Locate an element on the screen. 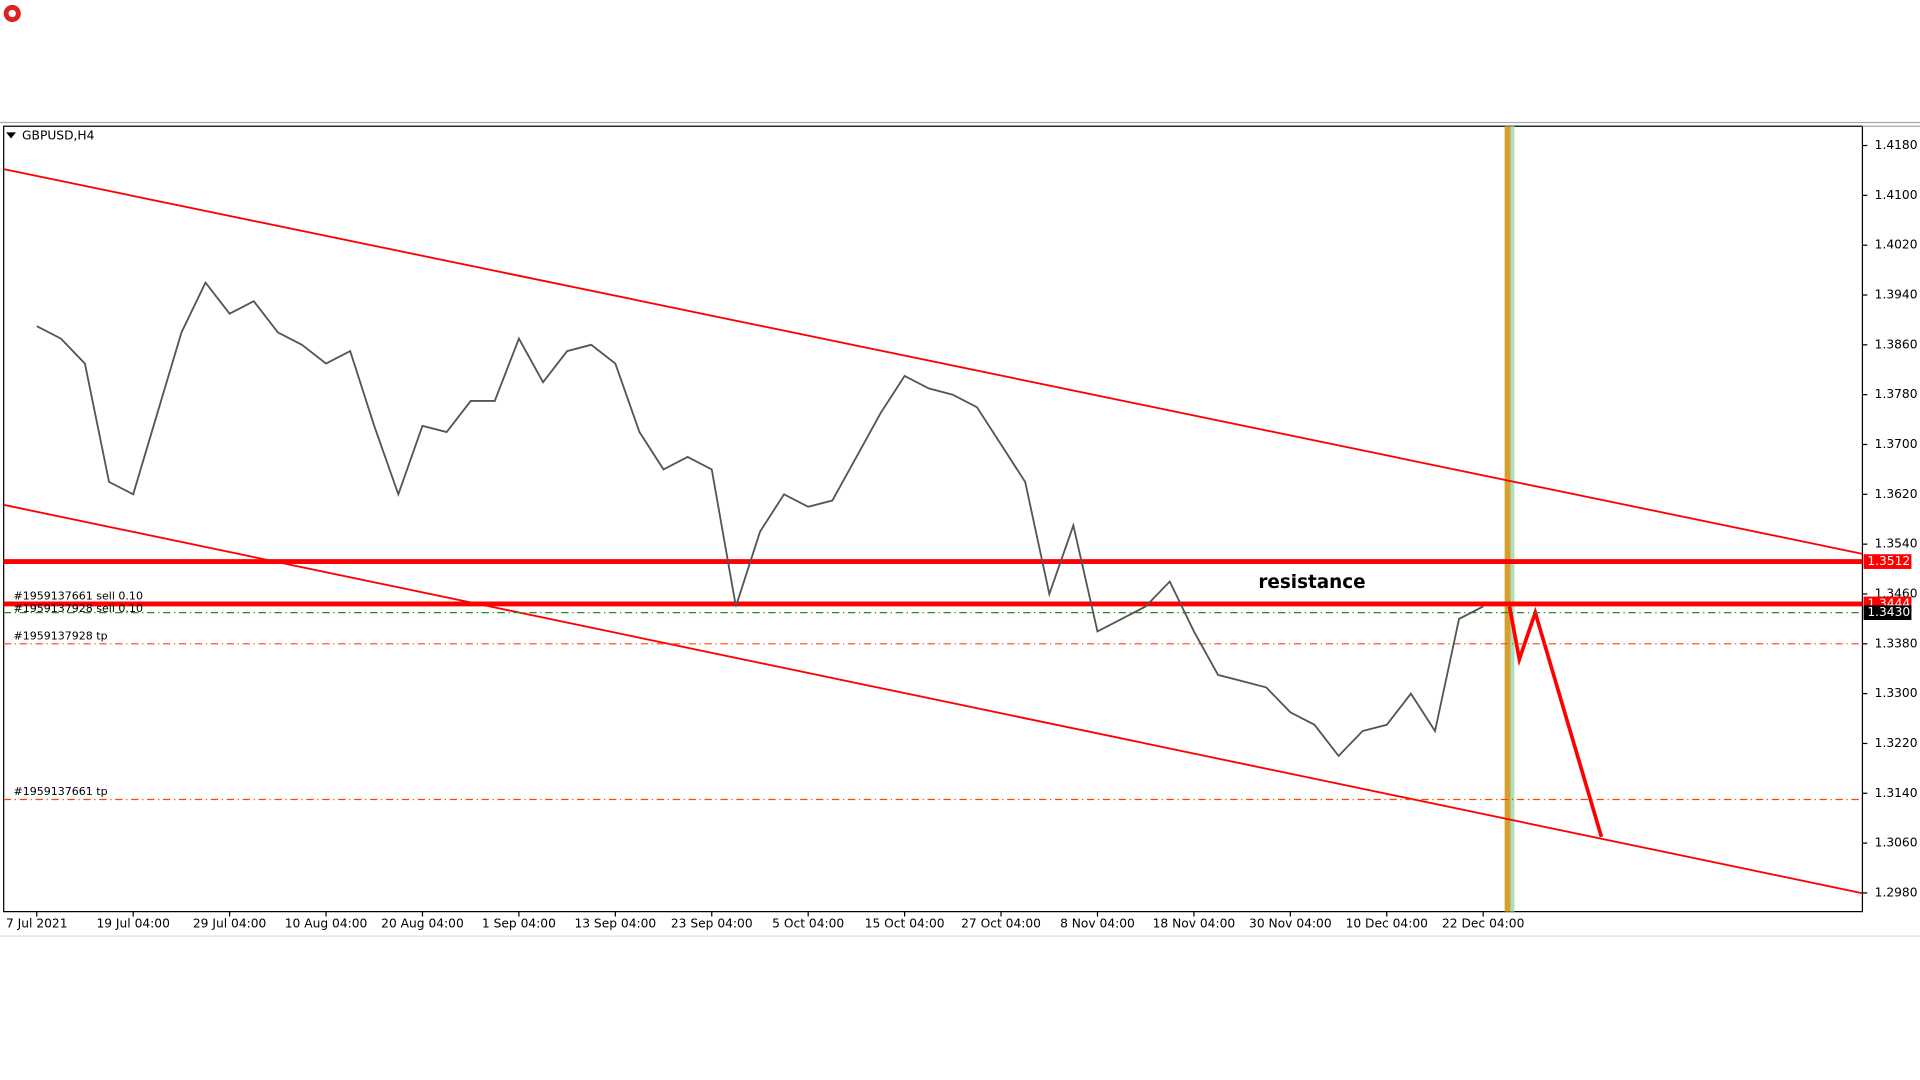  x-tick-label: 27 Oct 04:00 is located at coordinates (1001, 923).